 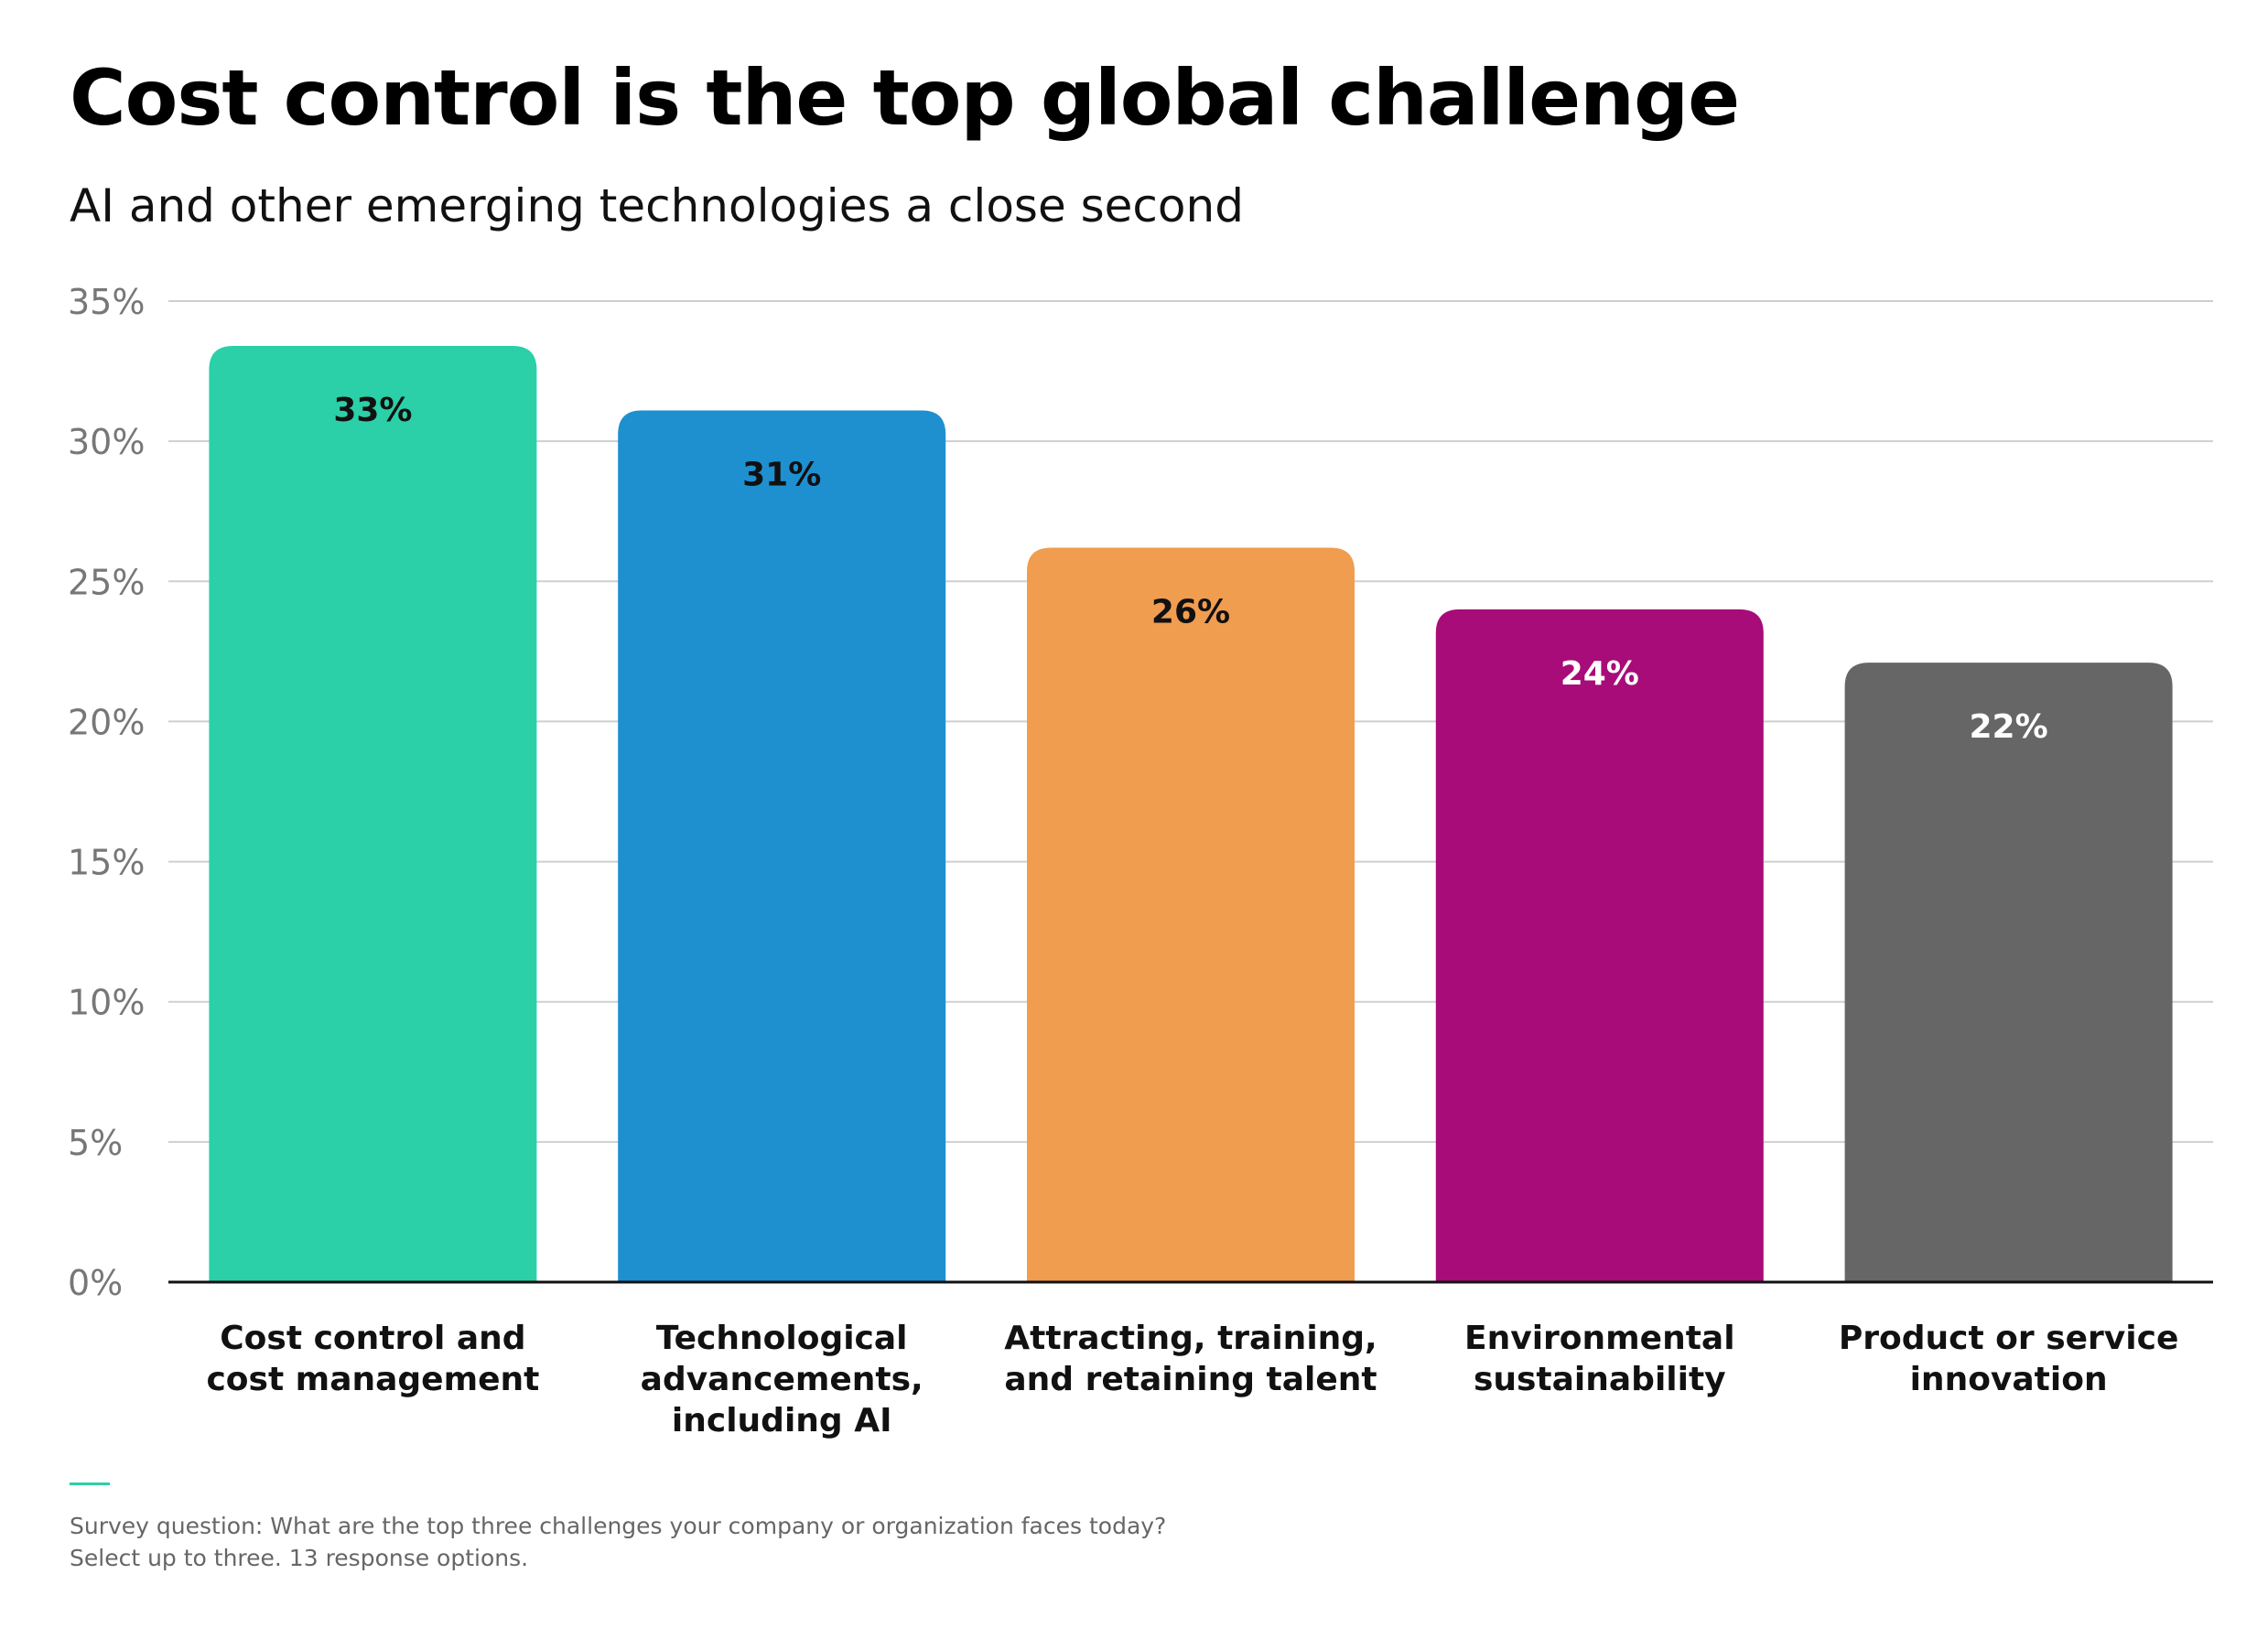 What do you see at coordinates (95, 1283) in the screenshot?
I see `y-tick-label: 0%` at bounding box center [95, 1283].